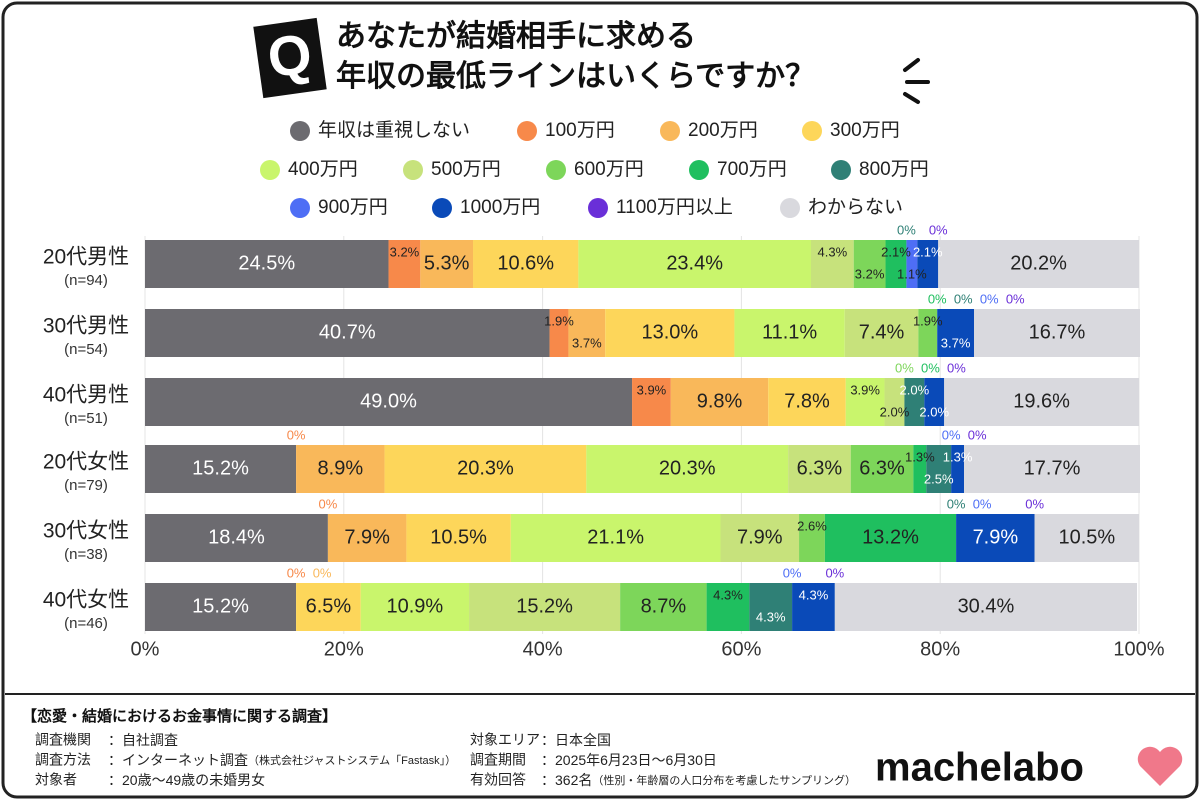 The height and width of the screenshot is (800, 1200). I want to click on data-label: 17.7%, so click(1052, 468).